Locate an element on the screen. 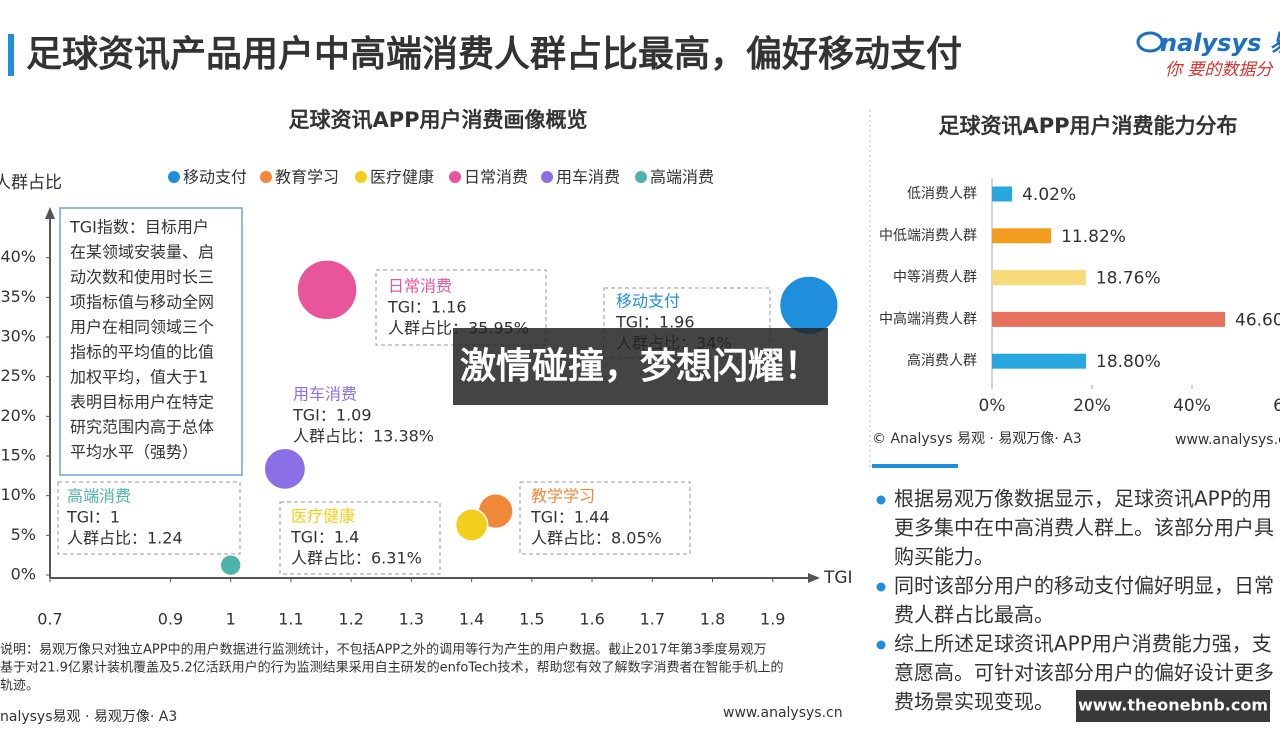  annotation-title: 用车消费 is located at coordinates (325, 394).